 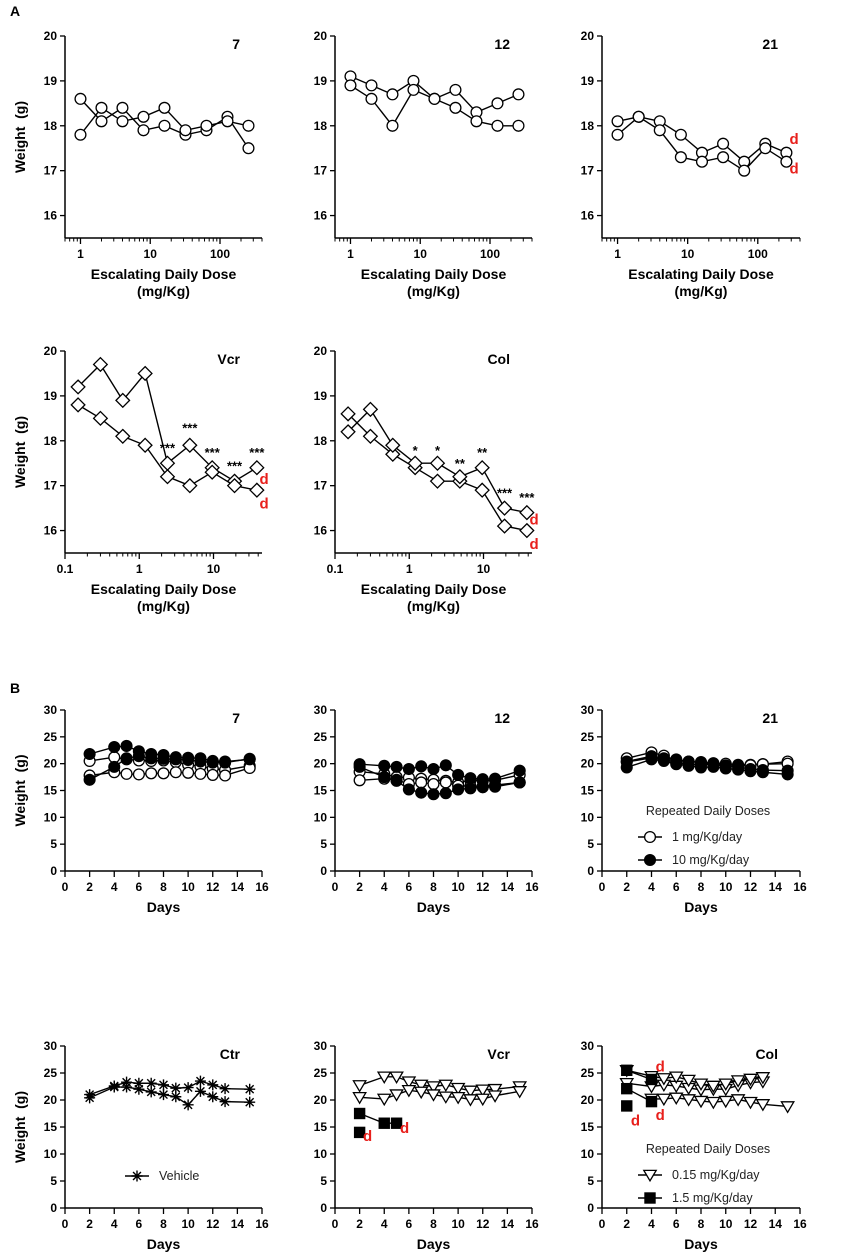 I want to click on legend: Vehicle, so click(x=162, y=1176).